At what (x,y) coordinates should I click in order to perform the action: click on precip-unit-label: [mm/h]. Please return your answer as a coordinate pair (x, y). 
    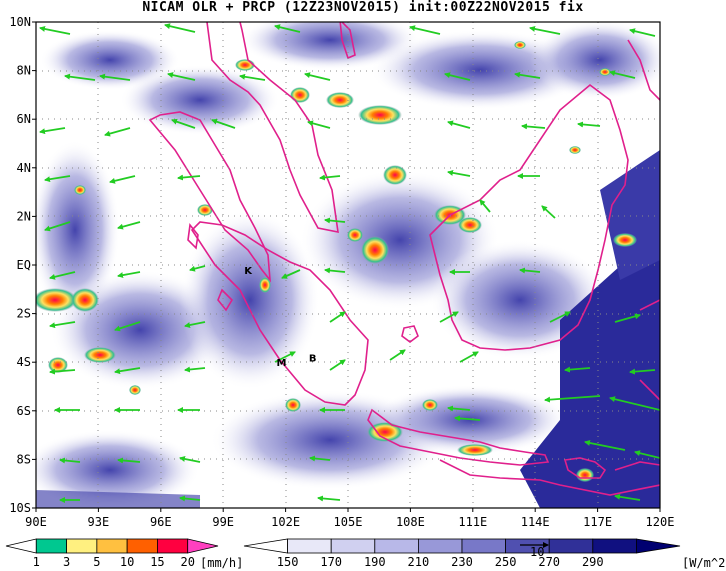
    Looking at the image, I should click on (221, 563).